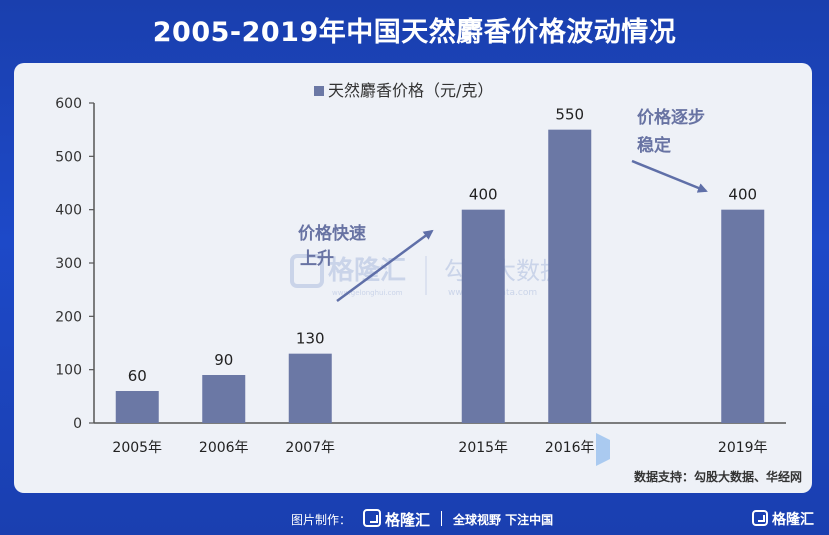  I want to click on y-tick-label: 600, so click(68, 104).